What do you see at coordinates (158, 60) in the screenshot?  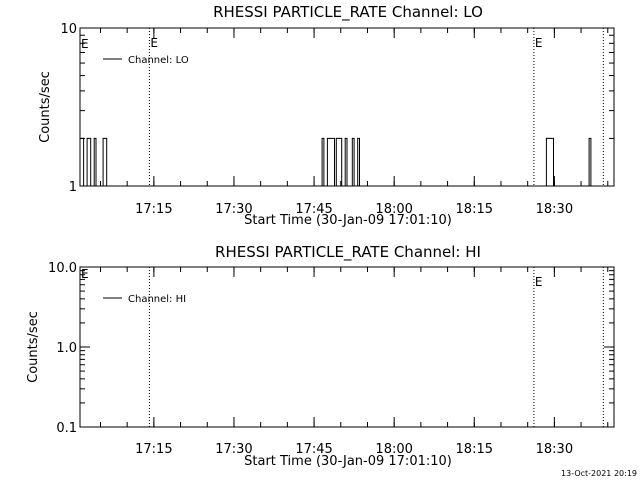 I see `panel-lo-legend-label: Channel: LO` at bounding box center [158, 60].